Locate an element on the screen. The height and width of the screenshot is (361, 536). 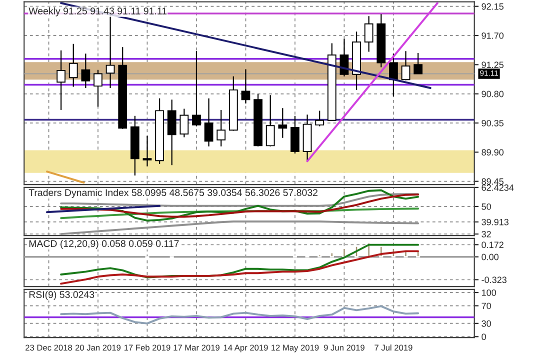
x-tick-label: 17 Mar 2019 is located at coordinates (197, 347).